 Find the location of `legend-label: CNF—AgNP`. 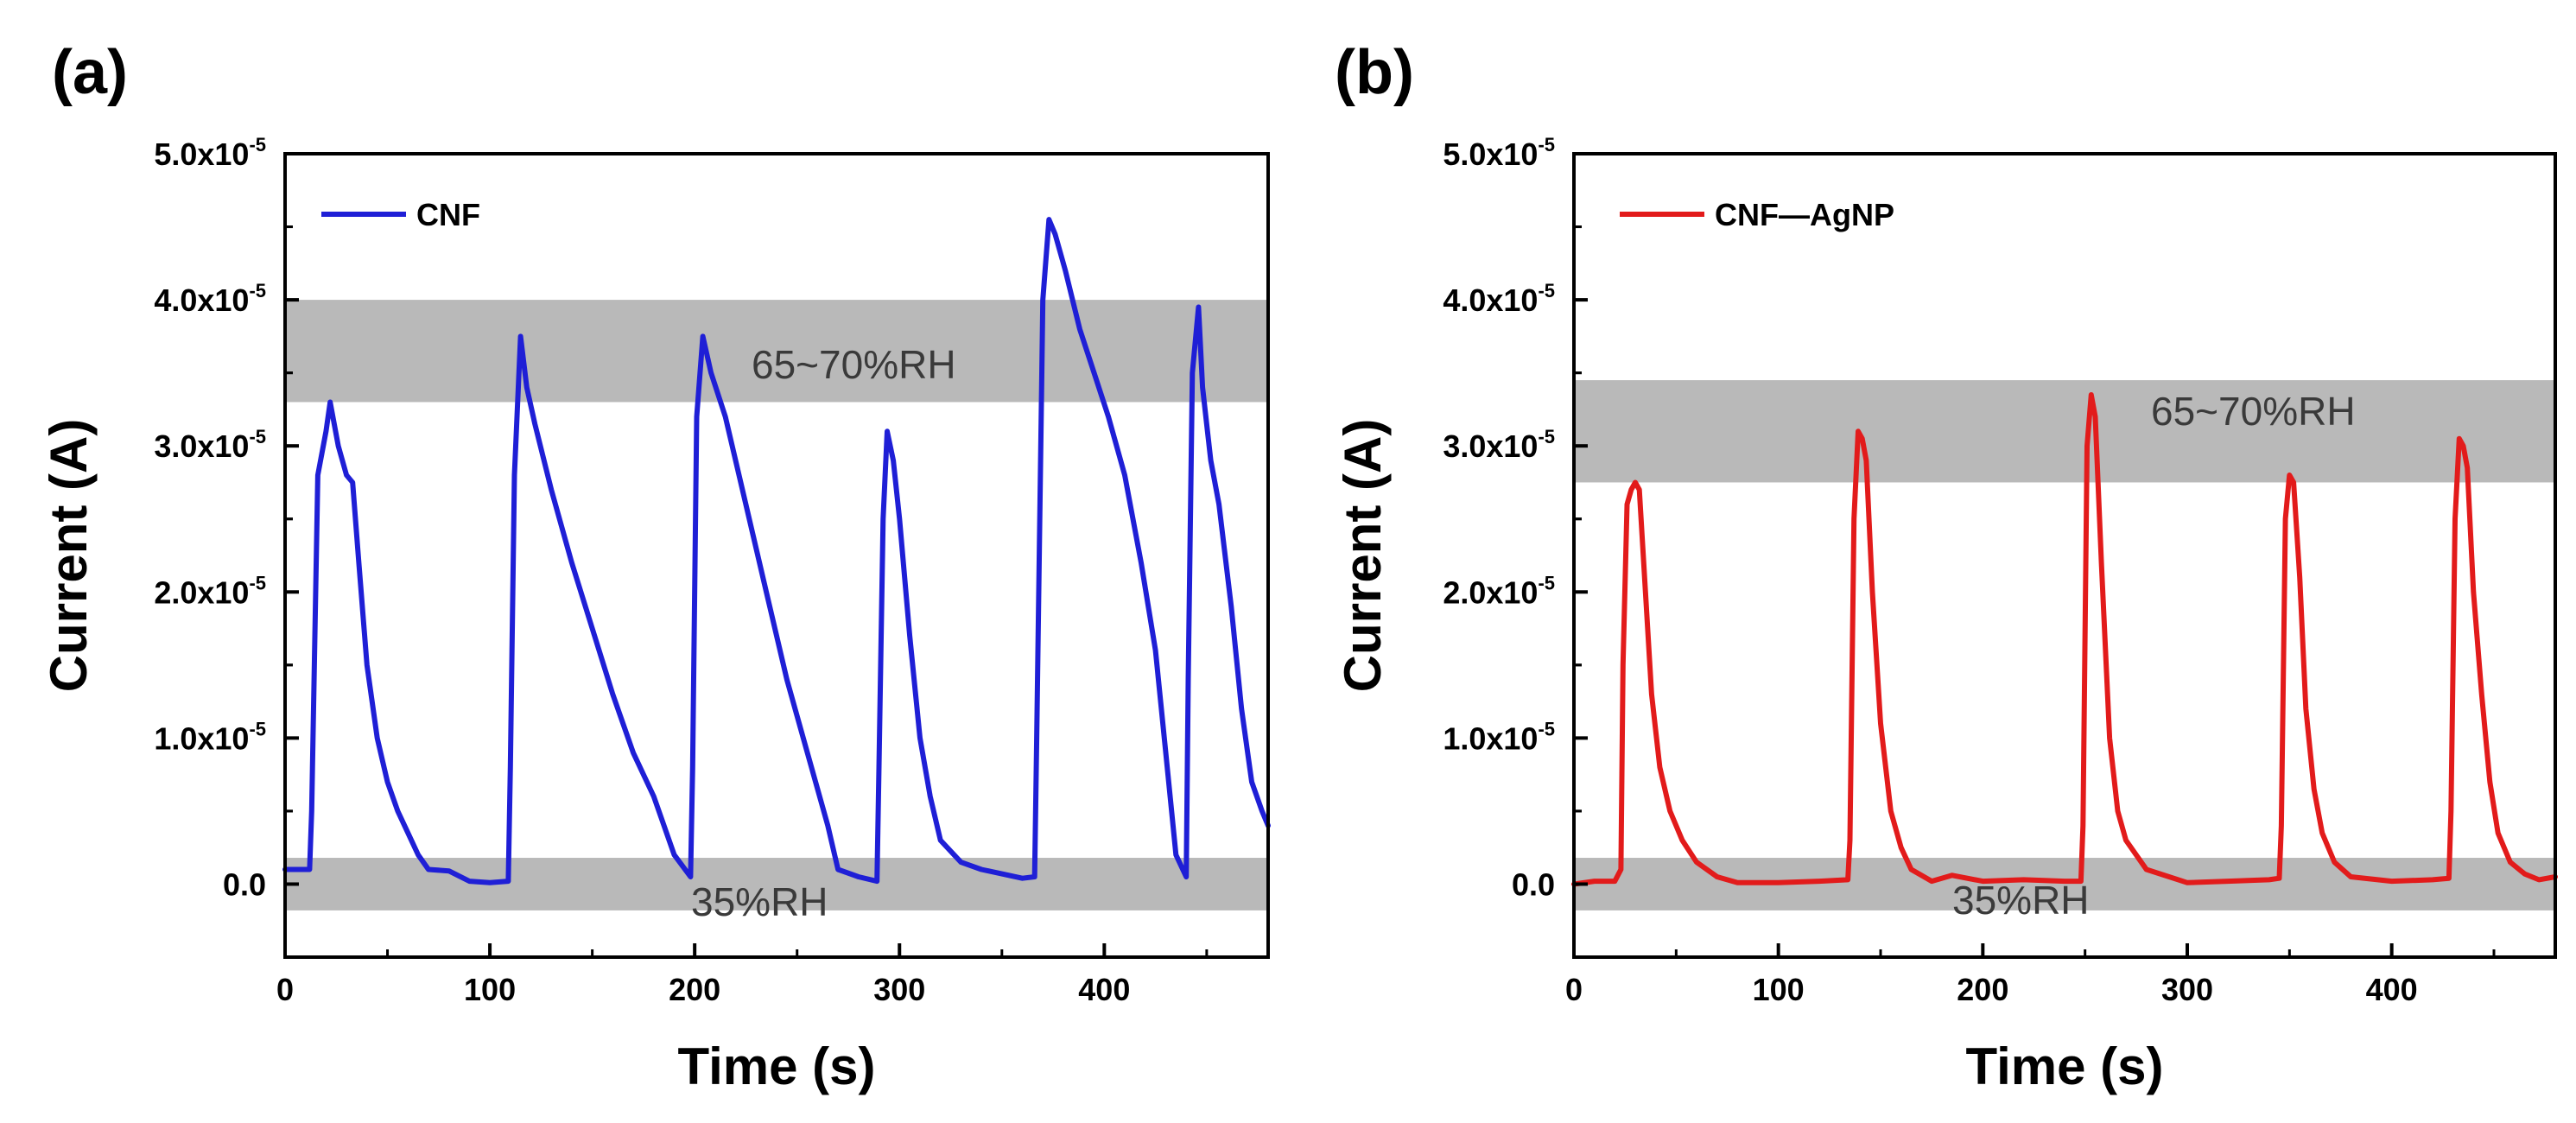

legend-label: CNF—AgNP is located at coordinates (1804, 214).